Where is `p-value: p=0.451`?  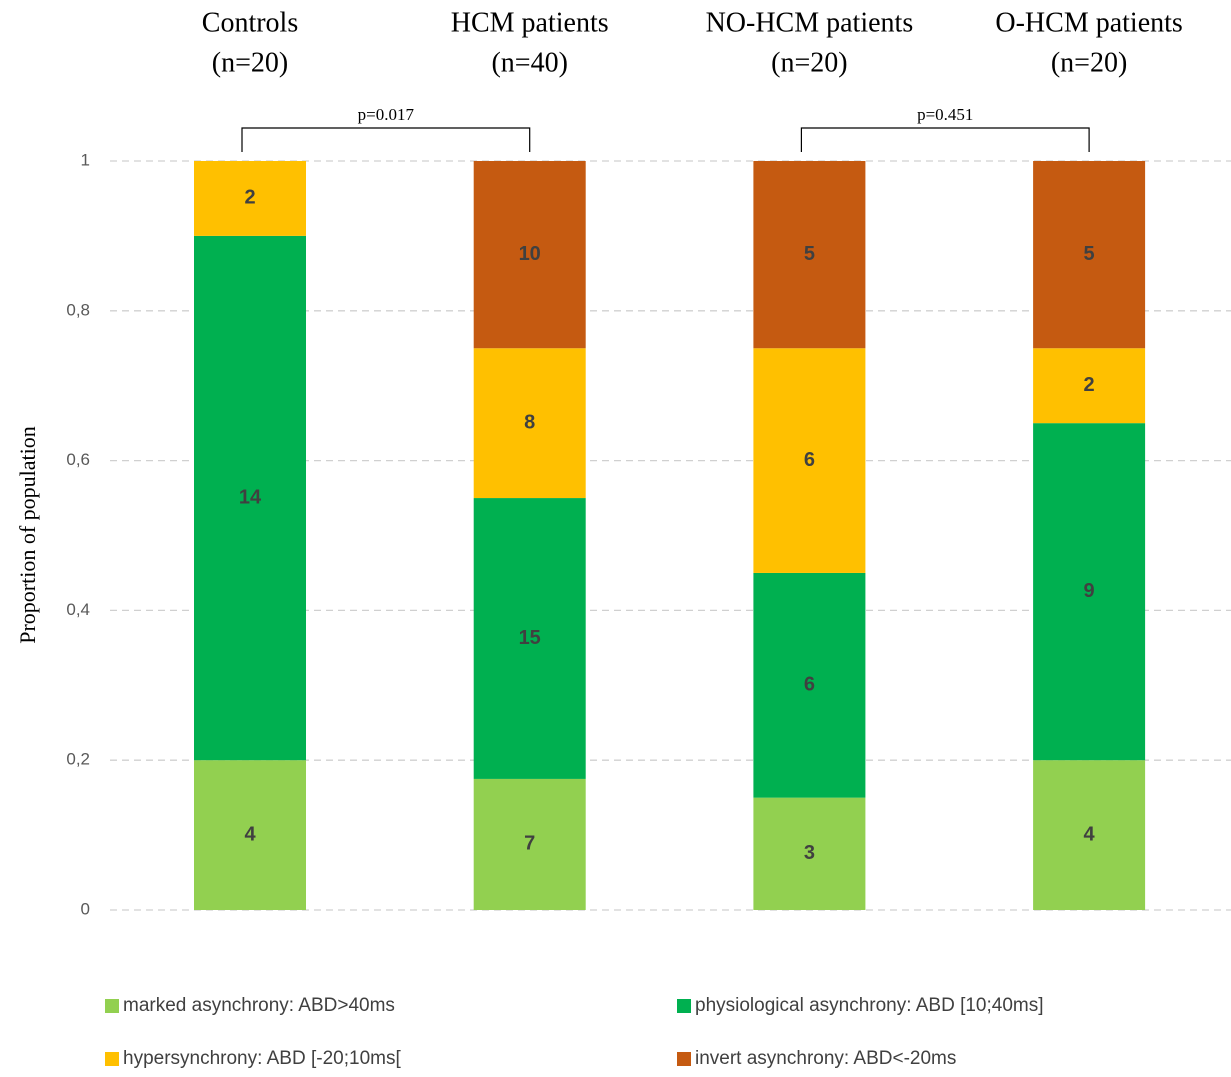 p-value: p=0.451 is located at coordinates (945, 114).